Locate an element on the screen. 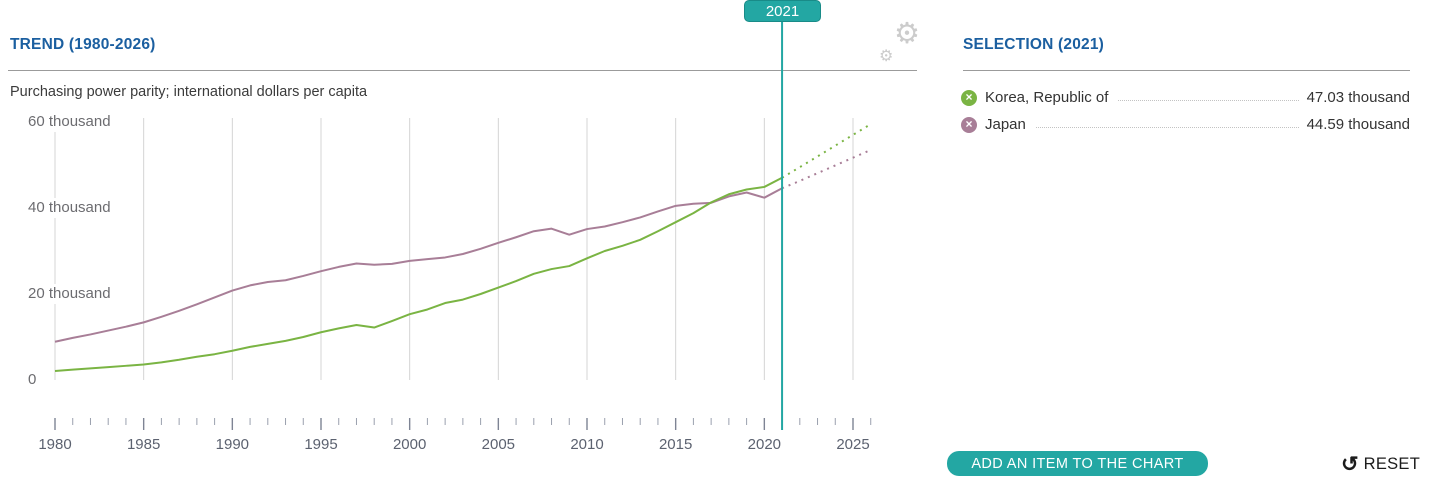 The width and height of the screenshot is (1430, 492). selection-divider is located at coordinates (1186, 70).